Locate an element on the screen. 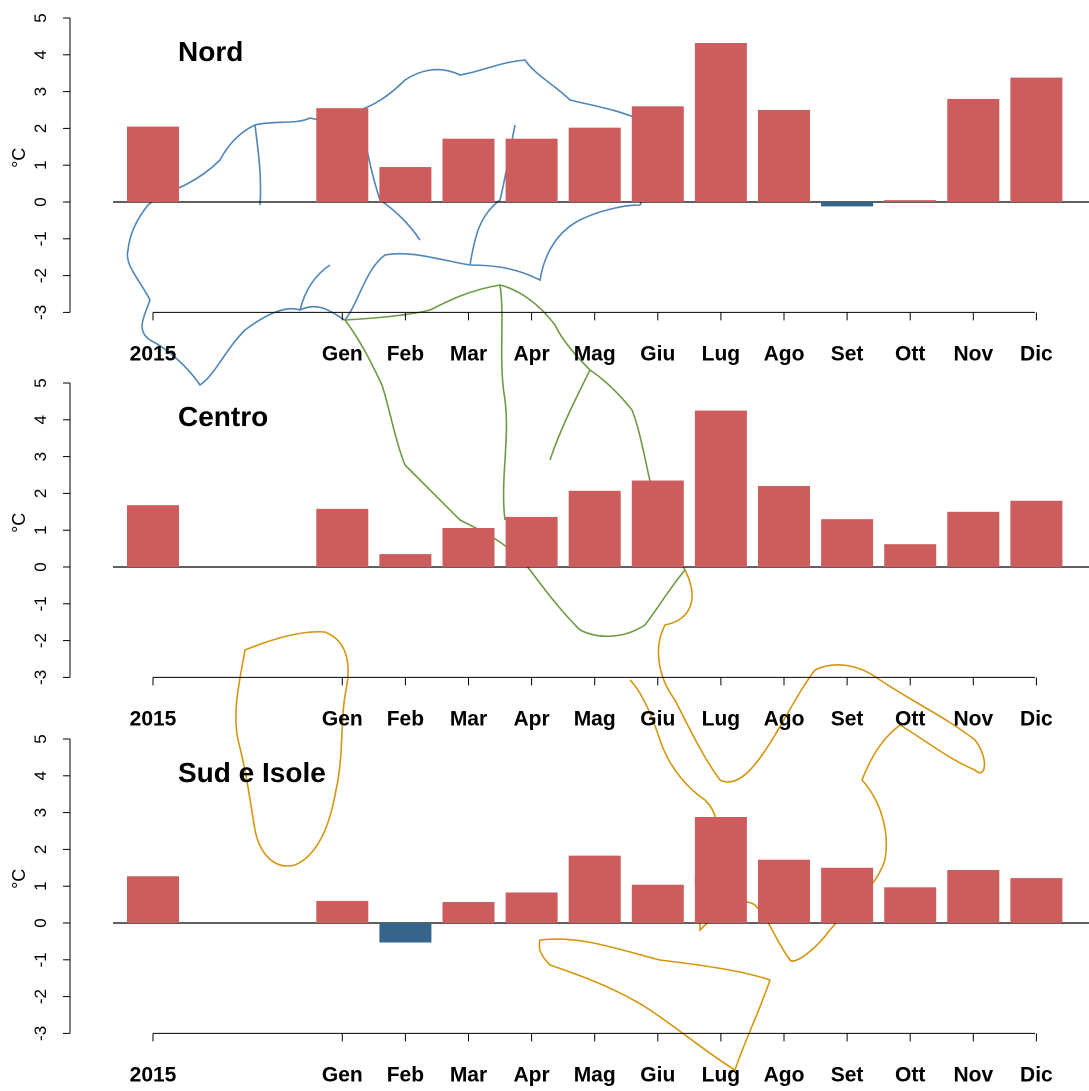 This screenshot has height=1091, width=1089. bar-apr is located at coordinates (531, 907).